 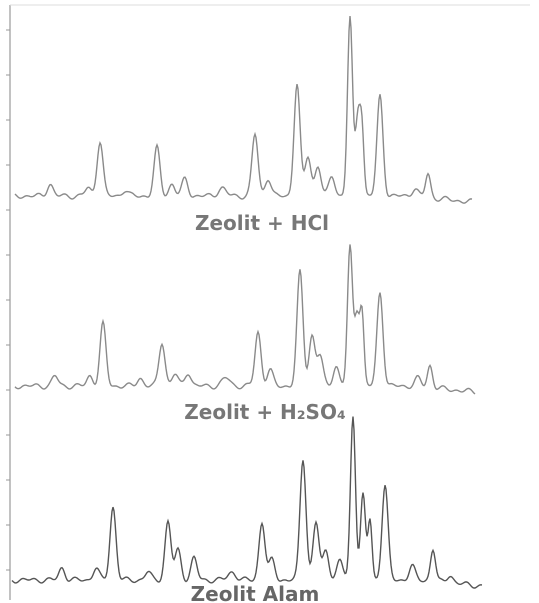 What do you see at coordinates (255, 592) in the screenshot?
I see `pattern-label: Zeolit Alam` at bounding box center [255, 592].